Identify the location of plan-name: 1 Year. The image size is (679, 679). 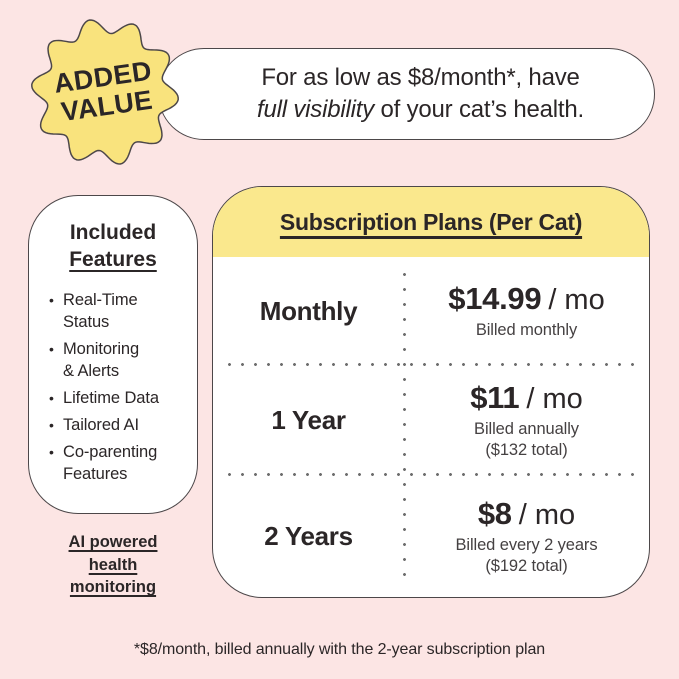
(308, 419).